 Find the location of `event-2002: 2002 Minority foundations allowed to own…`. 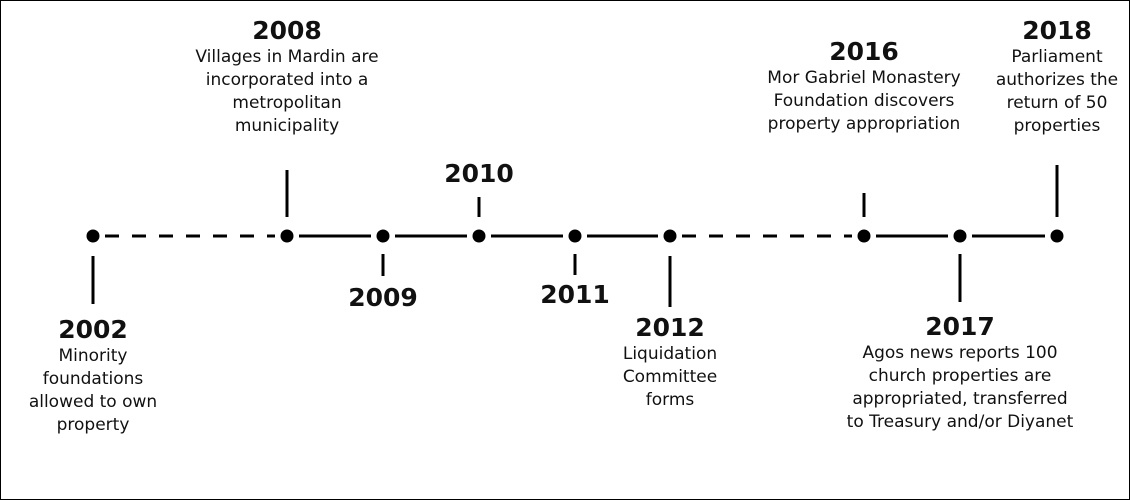

event-2002: 2002 Minority foundations allowed to own… is located at coordinates (93, 376).